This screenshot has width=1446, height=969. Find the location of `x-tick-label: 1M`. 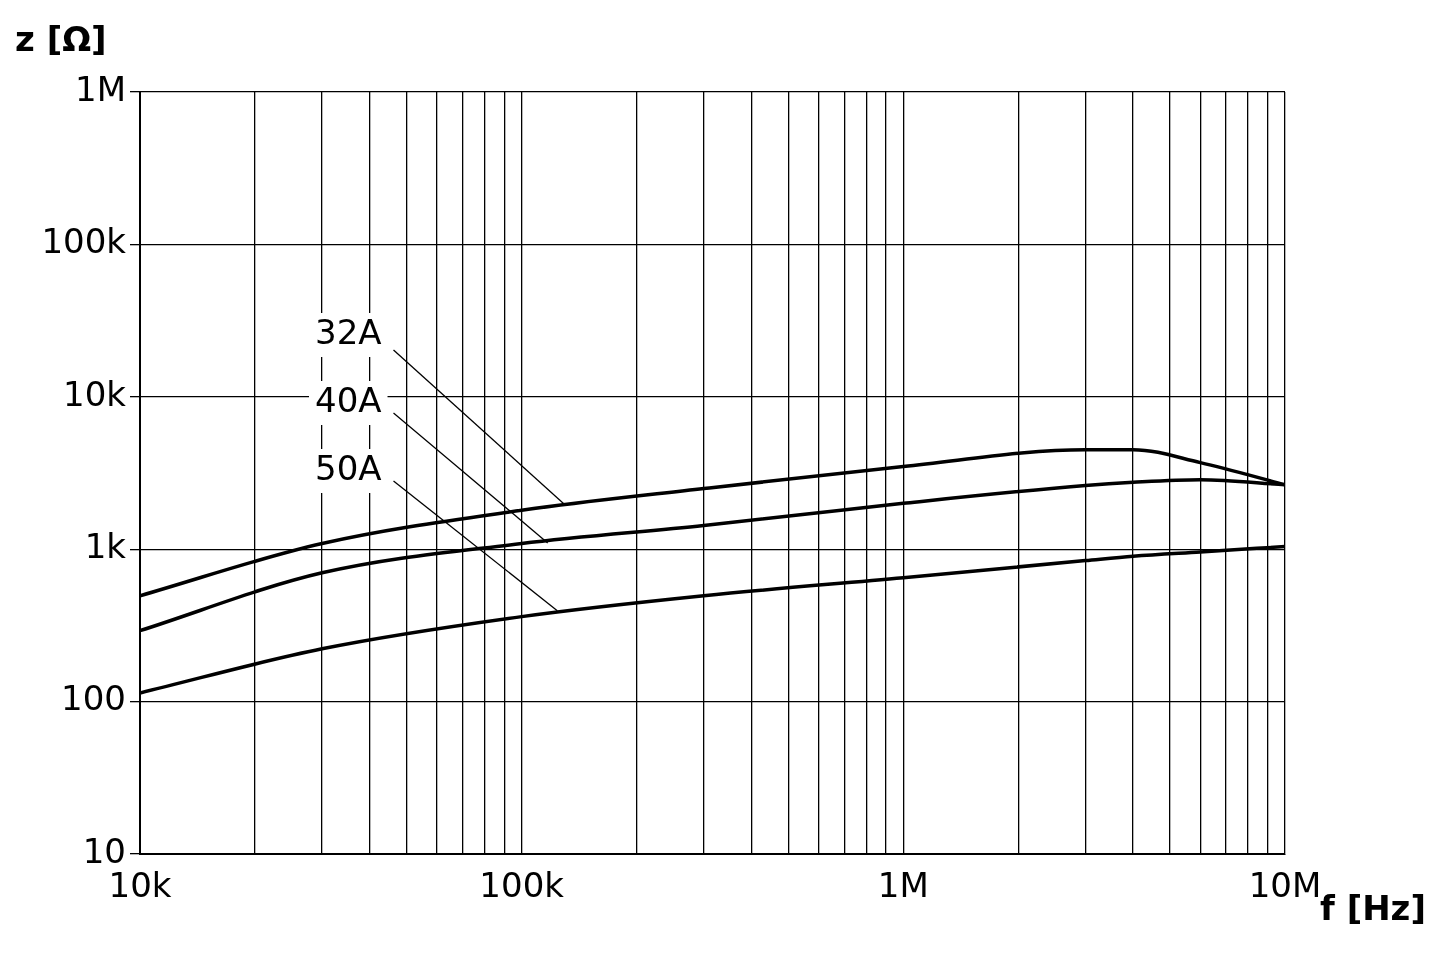

x-tick-label: 1M is located at coordinates (903, 885).